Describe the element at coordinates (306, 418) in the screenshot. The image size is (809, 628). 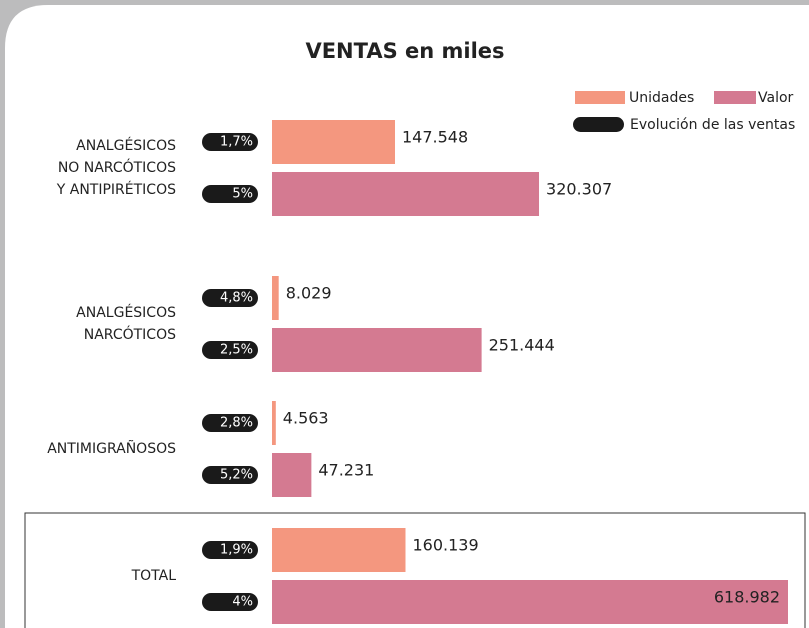
I see `value-label: 4.563` at that location.